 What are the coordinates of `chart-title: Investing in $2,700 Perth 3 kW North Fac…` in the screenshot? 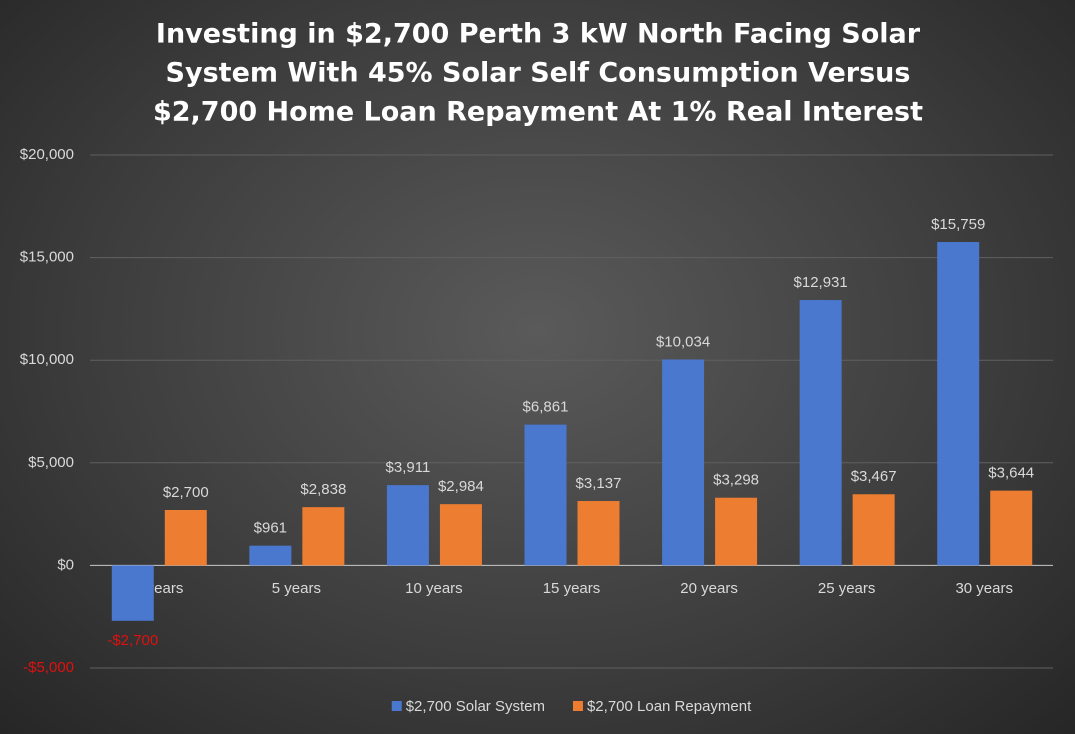 It's located at (538, 34).